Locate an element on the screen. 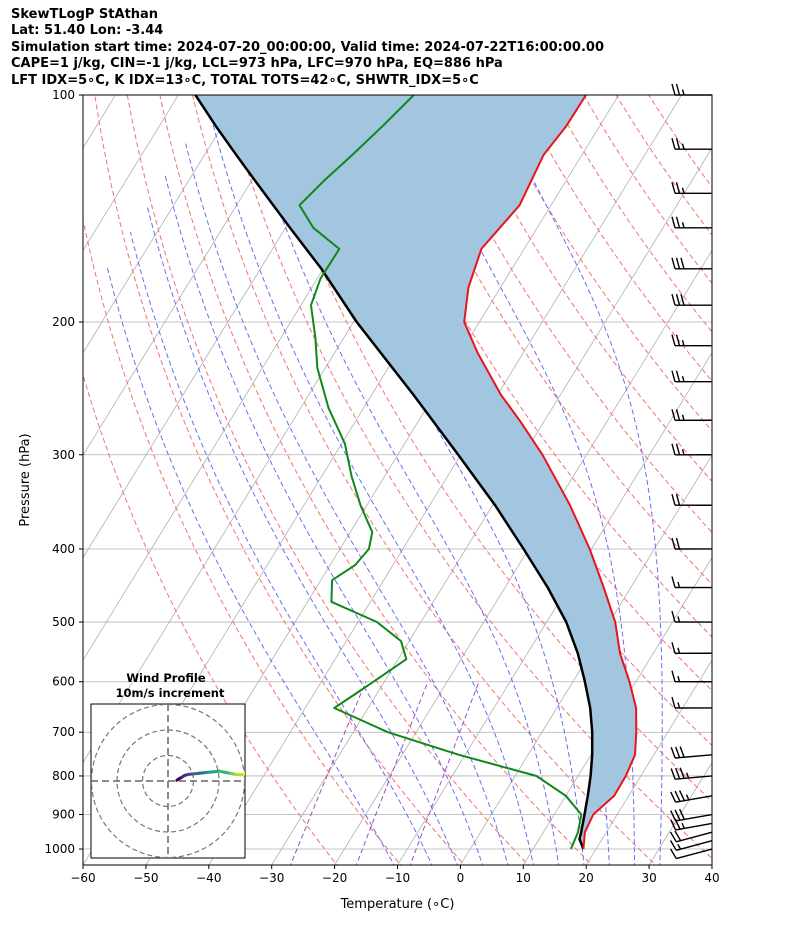  x-axis-label: Temperature (∘C) is located at coordinates (397, 904).